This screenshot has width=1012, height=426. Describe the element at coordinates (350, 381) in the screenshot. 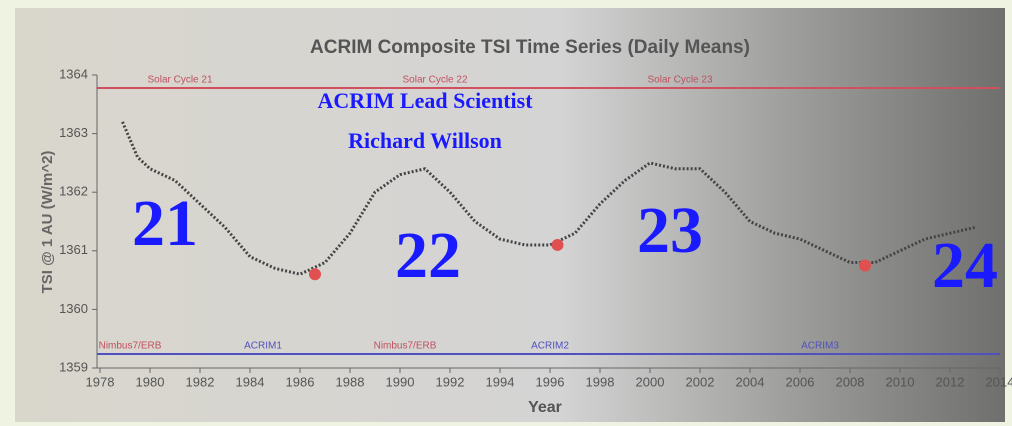

I see `x-tick-label: 1988` at that location.